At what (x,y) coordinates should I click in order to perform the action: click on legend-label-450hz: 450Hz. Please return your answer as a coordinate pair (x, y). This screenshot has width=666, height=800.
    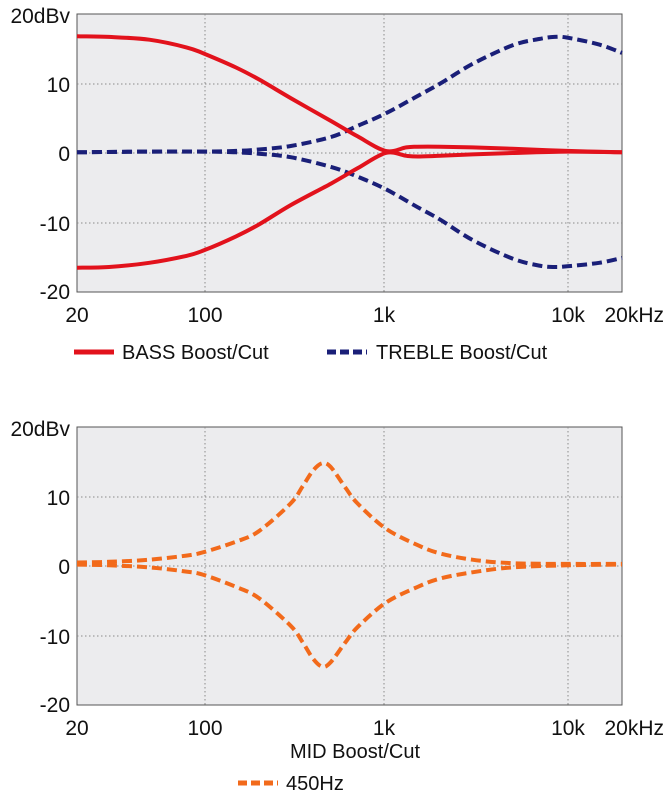
    Looking at the image, I should click on (315, 784).